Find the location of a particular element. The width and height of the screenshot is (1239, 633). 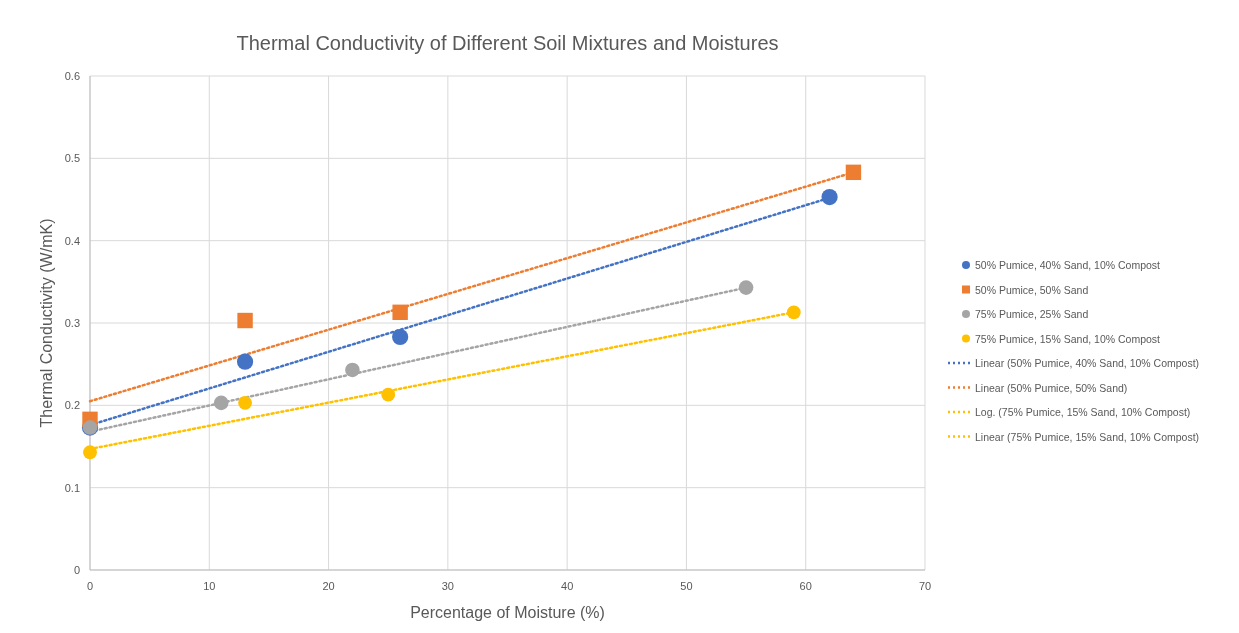

y-tick-label: 0.1 is located at coordinates (72, 487).